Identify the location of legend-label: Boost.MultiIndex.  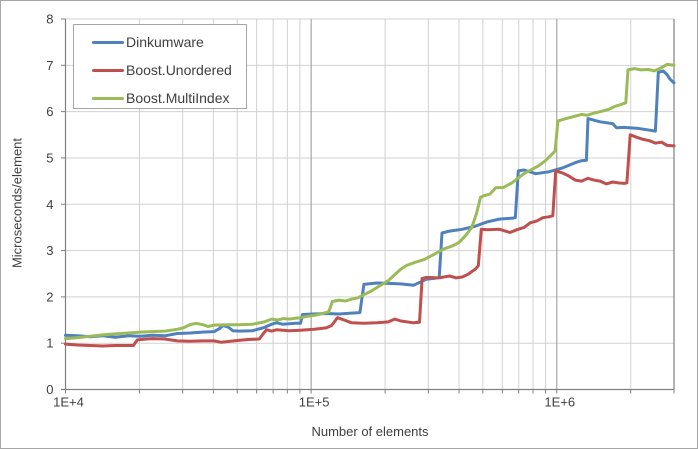
(178, 98).